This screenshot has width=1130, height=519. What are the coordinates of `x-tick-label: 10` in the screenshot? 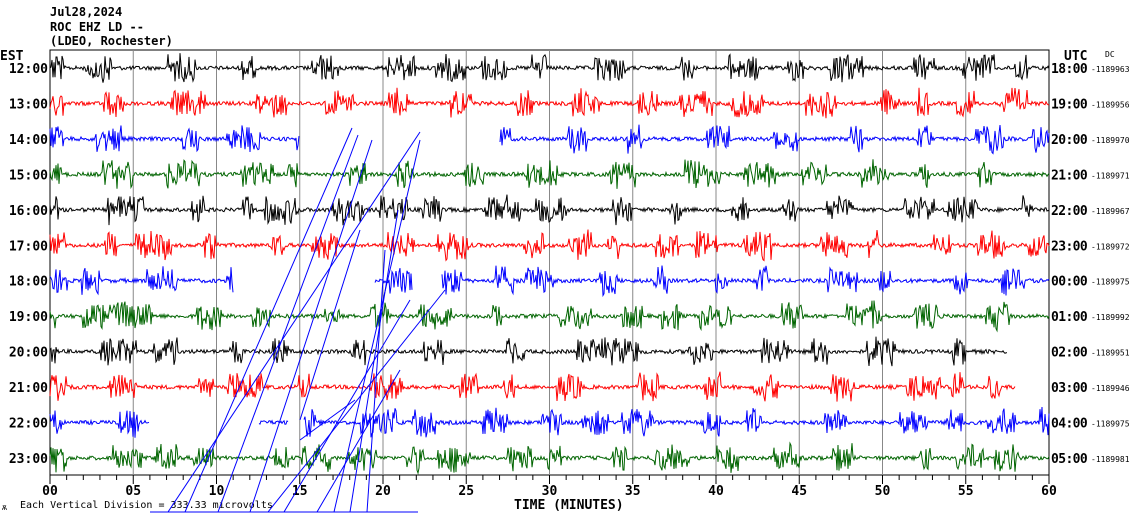 It's located at (217, 491).